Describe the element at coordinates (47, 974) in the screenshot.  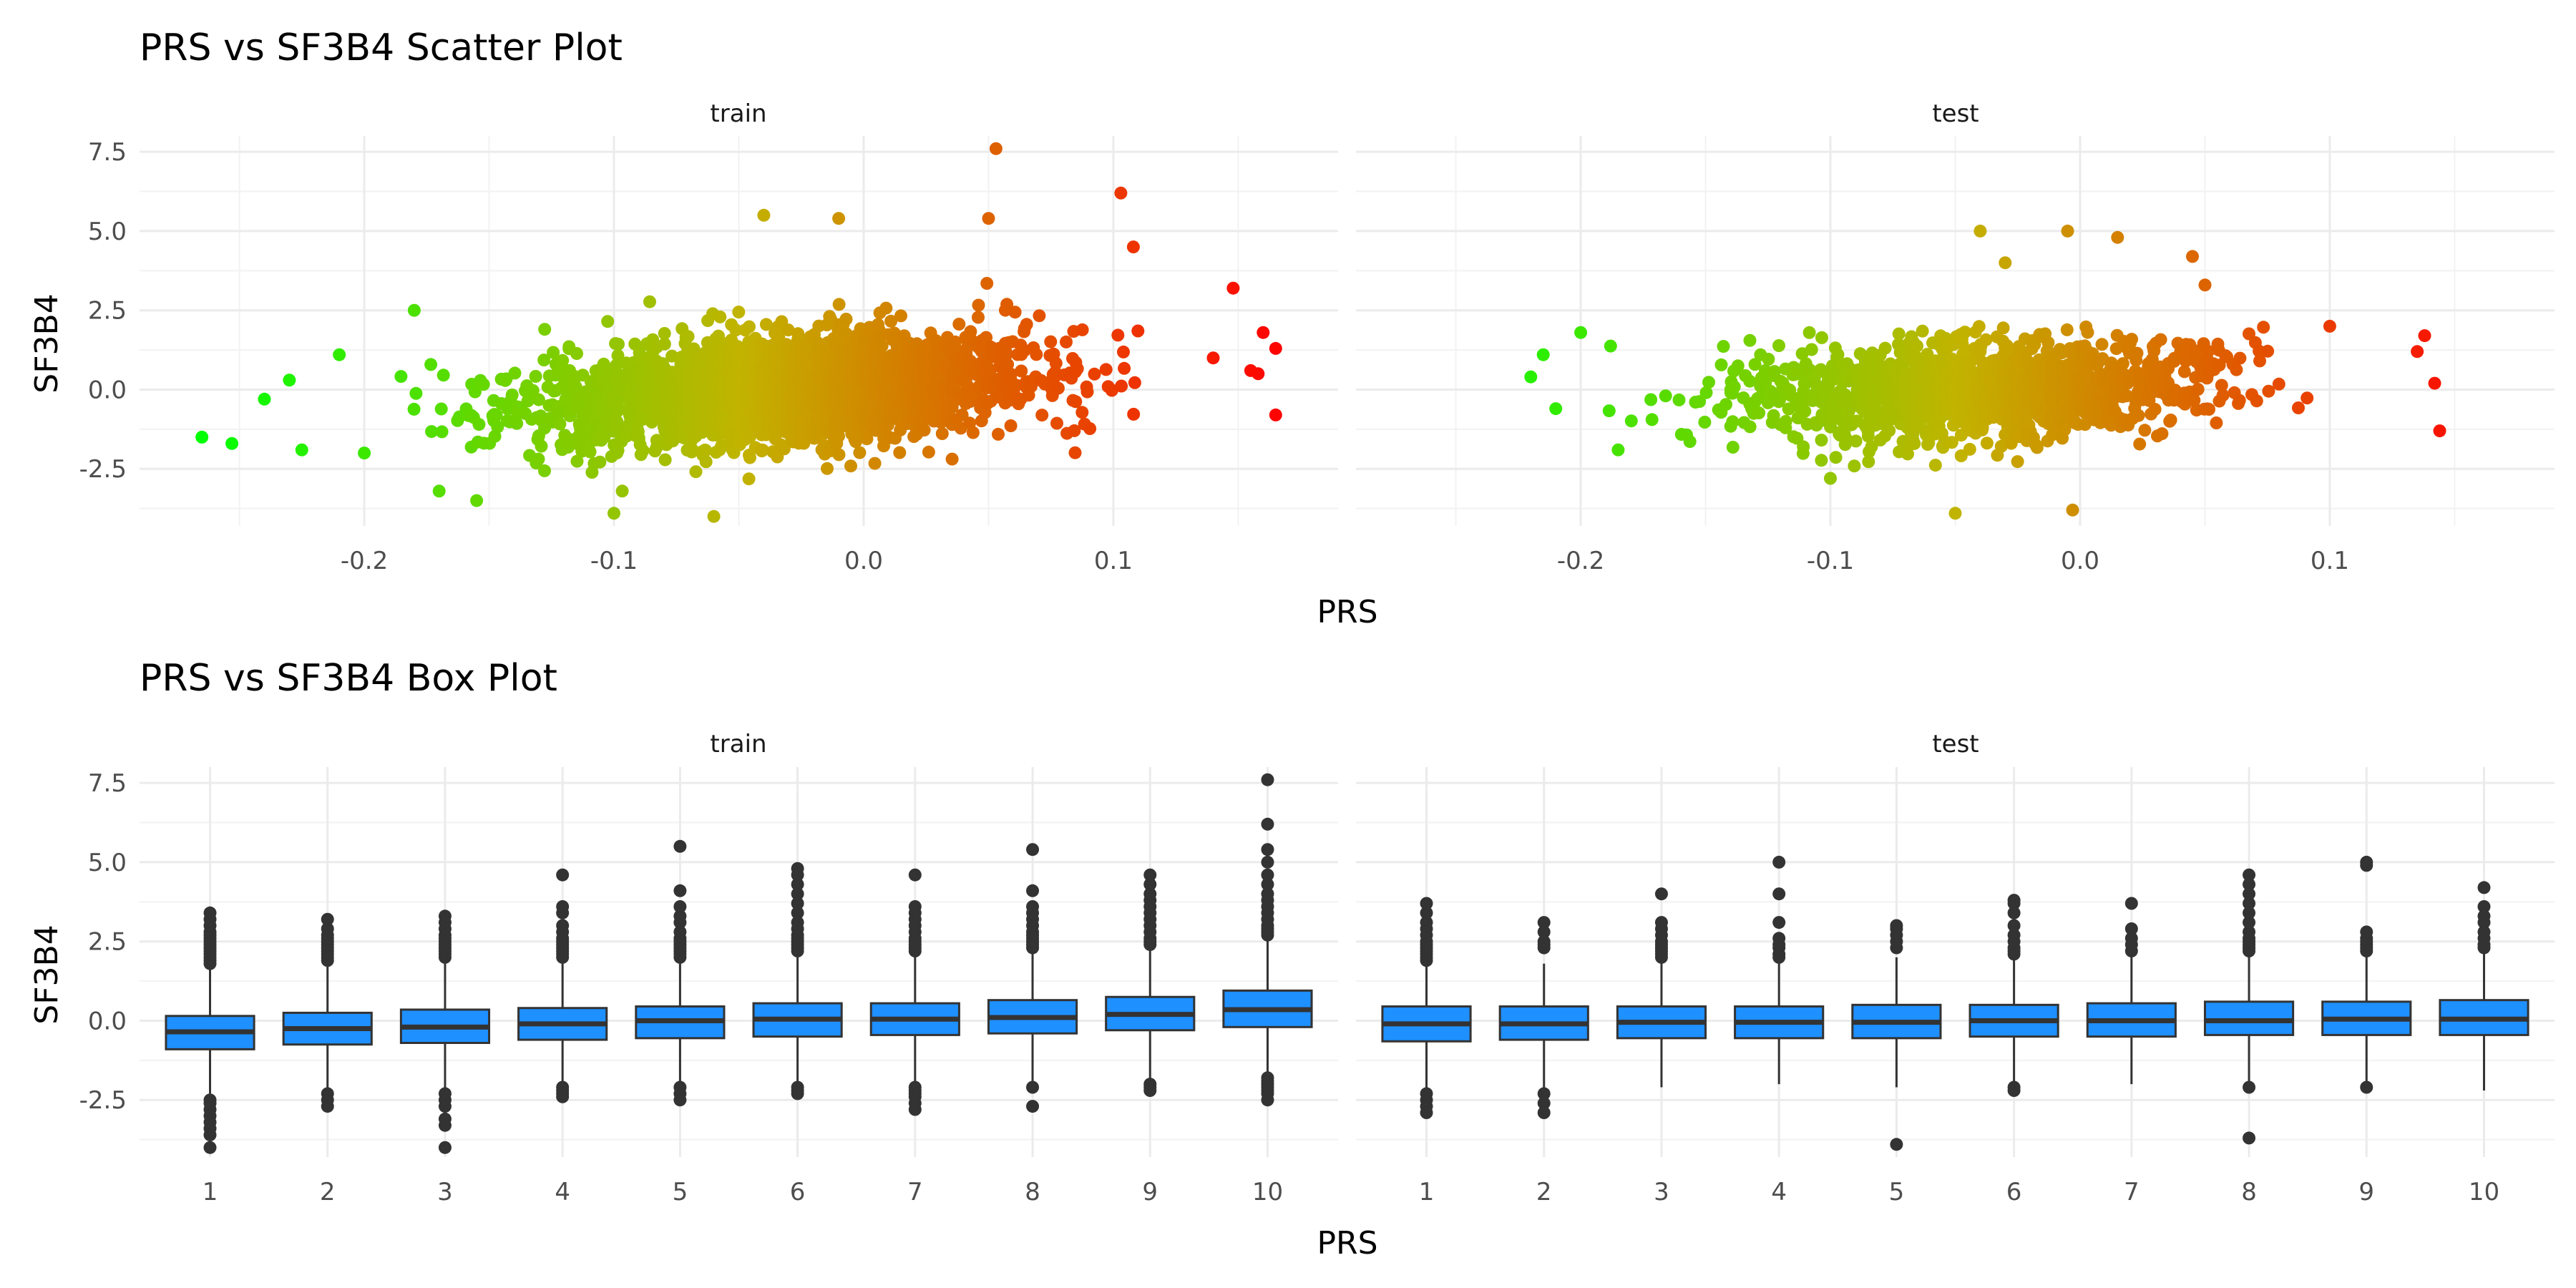
I see `box-y-axis-label: SF3B4` at that location.